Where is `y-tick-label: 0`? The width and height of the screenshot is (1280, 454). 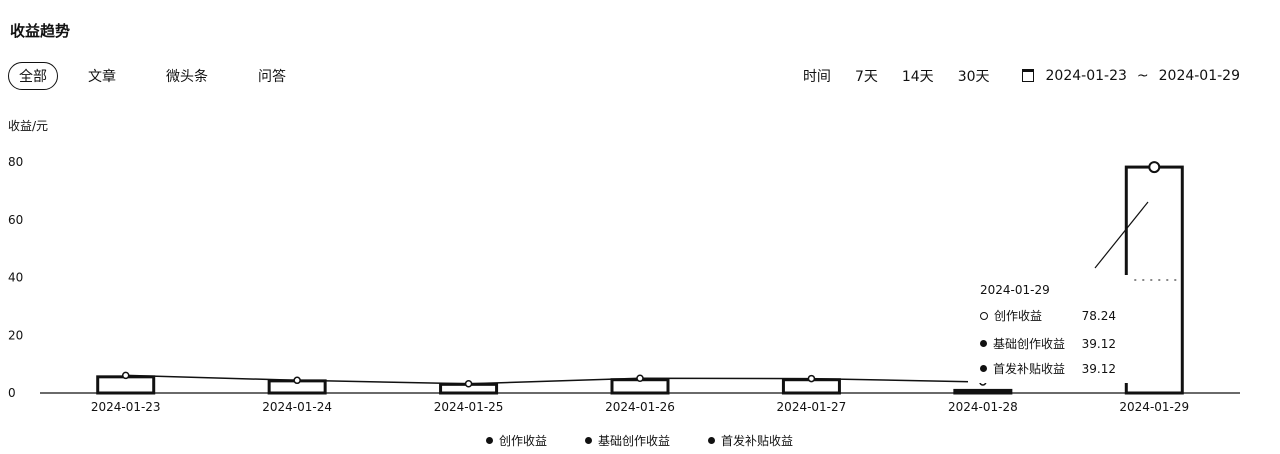
y-tick-label: 0 is located at coordinates (12, 393).